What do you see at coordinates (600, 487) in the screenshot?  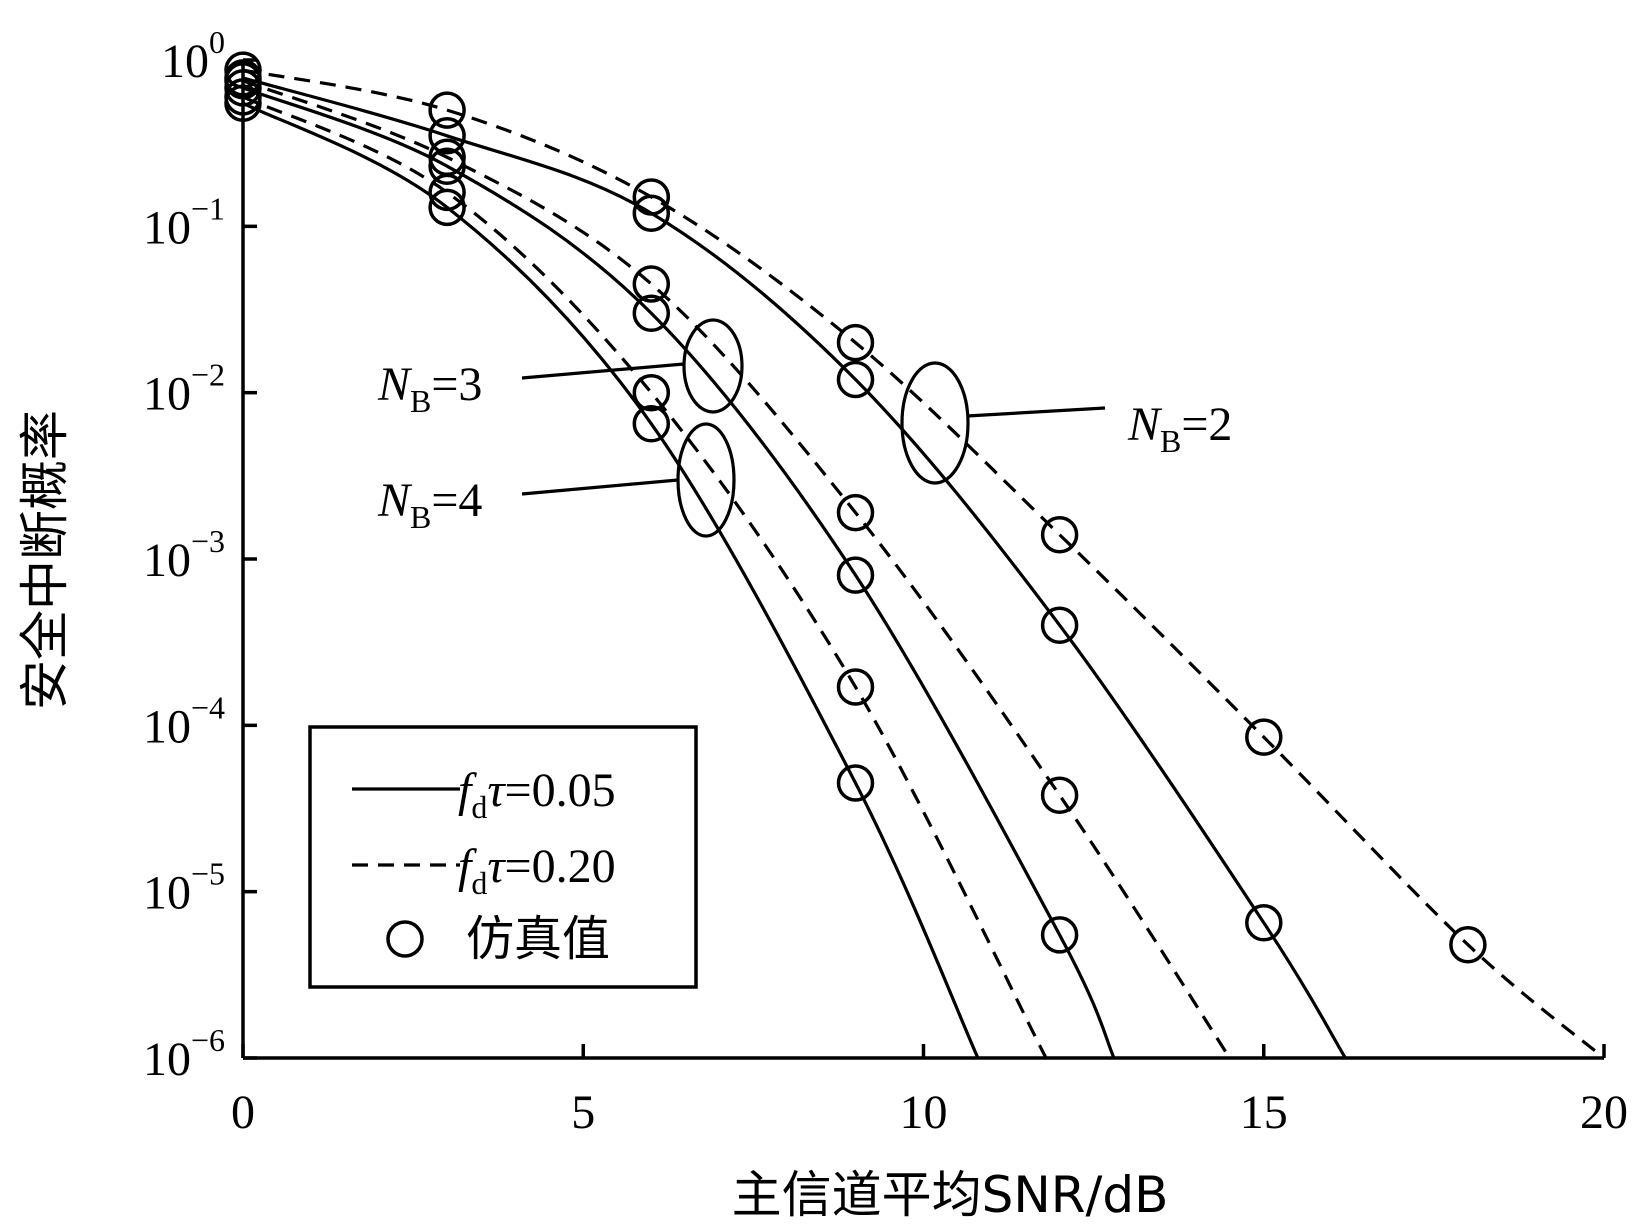 I see `annotation-nb4-leader` at bounding box center [600, 487].